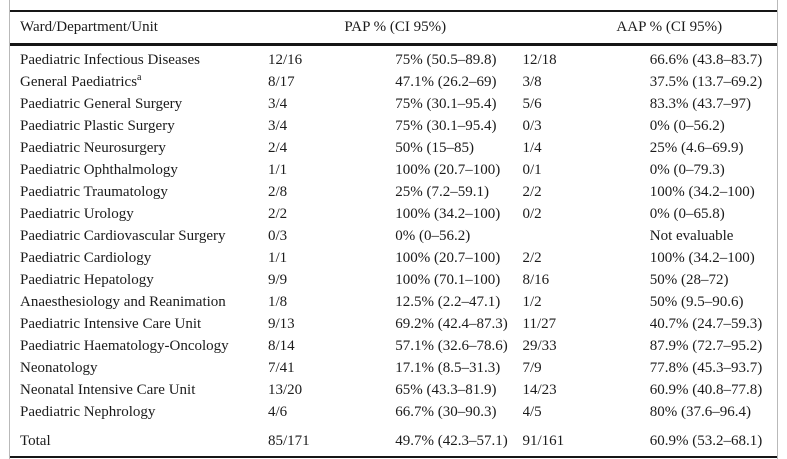  I want to click on ward-name: Paediatric Cardiology, so click(86, 257).